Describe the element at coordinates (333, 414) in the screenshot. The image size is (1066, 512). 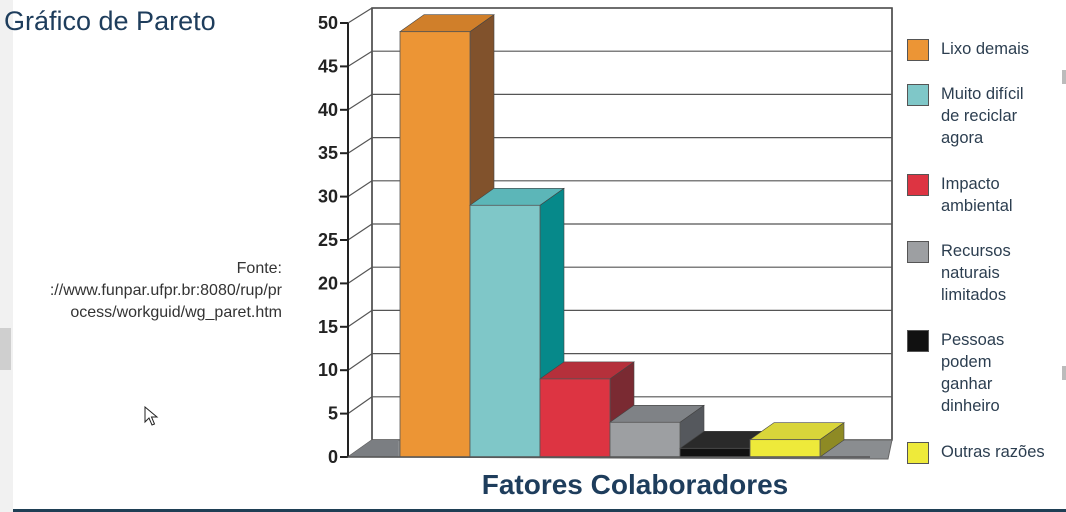
I see `y-tick-label: 5` at that location.